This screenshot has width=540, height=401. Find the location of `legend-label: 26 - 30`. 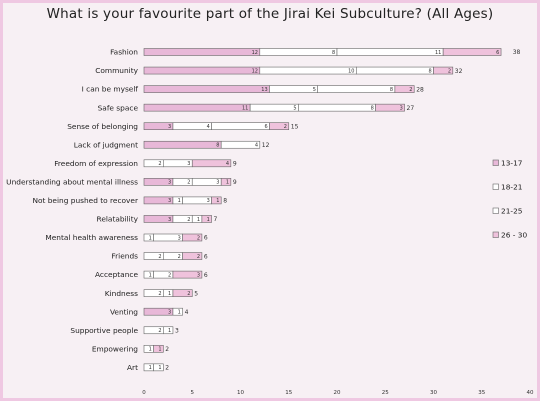

legend-label: 26 - 30 is located at coordinates (514, 235).